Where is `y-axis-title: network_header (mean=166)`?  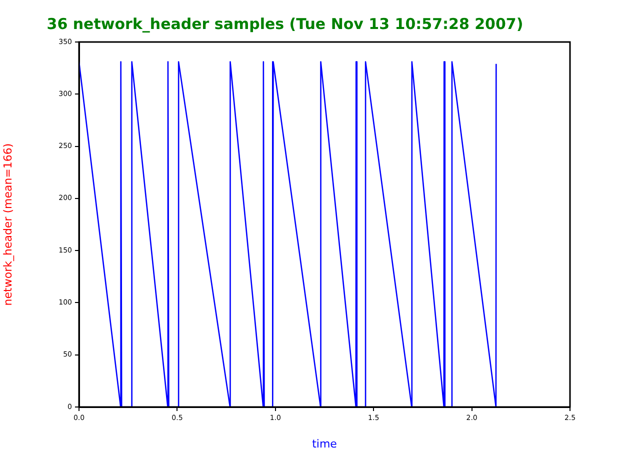
y-axis-title: network_header (mean=166) is located at coordinates (7, 224).